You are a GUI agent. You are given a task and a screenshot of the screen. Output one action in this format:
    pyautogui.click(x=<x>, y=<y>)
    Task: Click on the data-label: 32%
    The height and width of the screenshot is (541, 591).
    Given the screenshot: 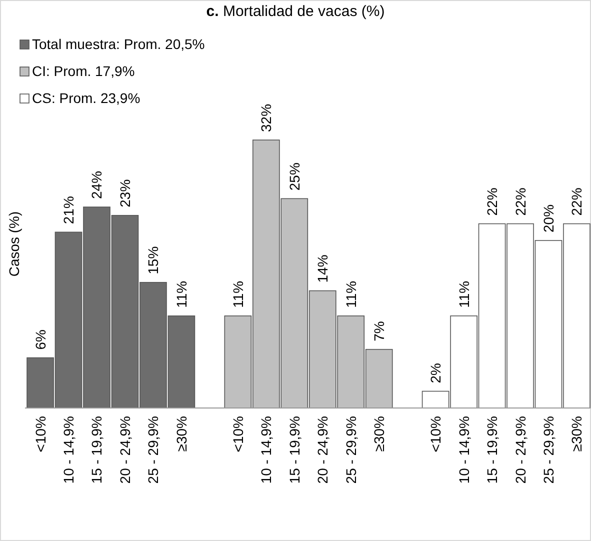 What is the action you would take?
    pyautogui.click(x=266, y=118)
    